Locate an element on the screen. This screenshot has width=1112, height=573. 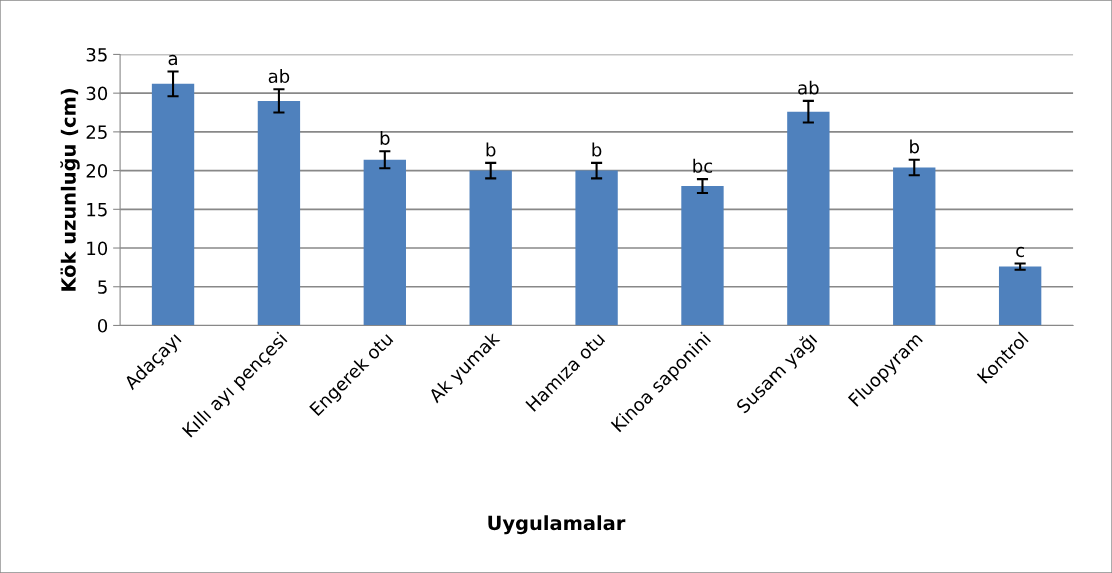
y-tick-label: 15 is located at coordinates (97, 210).